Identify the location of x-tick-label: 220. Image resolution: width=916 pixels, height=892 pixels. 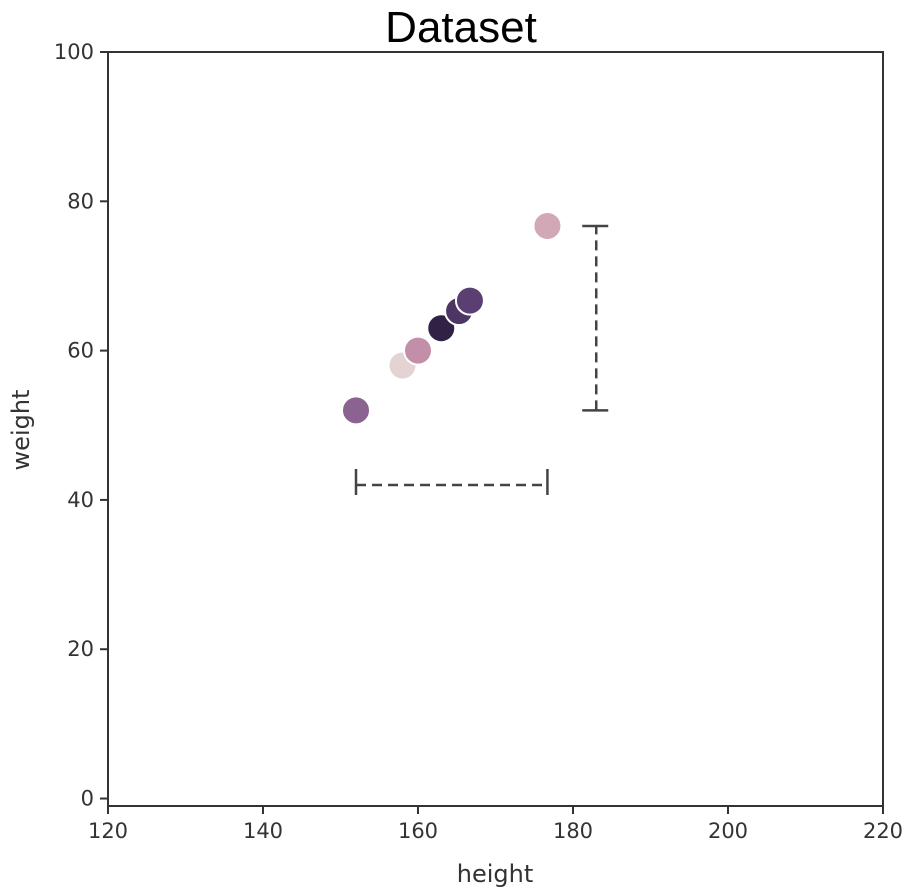
(883, 831).